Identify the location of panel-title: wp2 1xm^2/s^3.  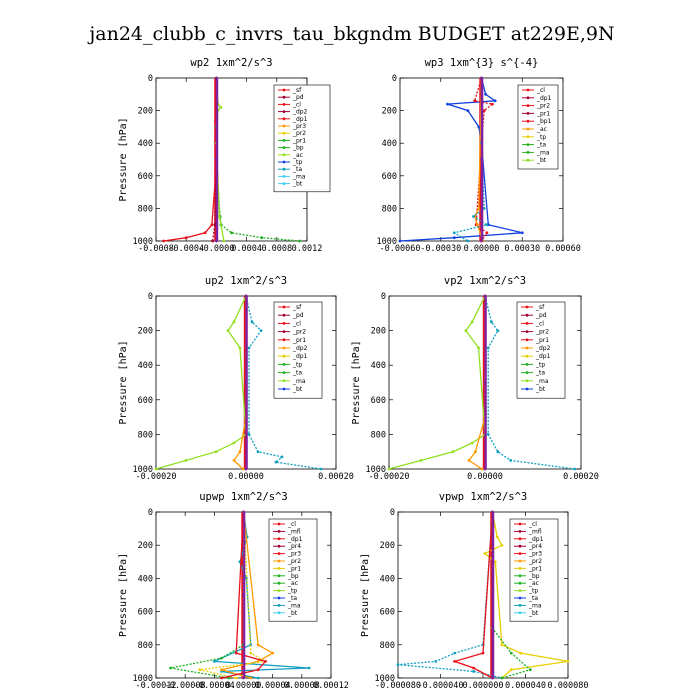
(231, 63).